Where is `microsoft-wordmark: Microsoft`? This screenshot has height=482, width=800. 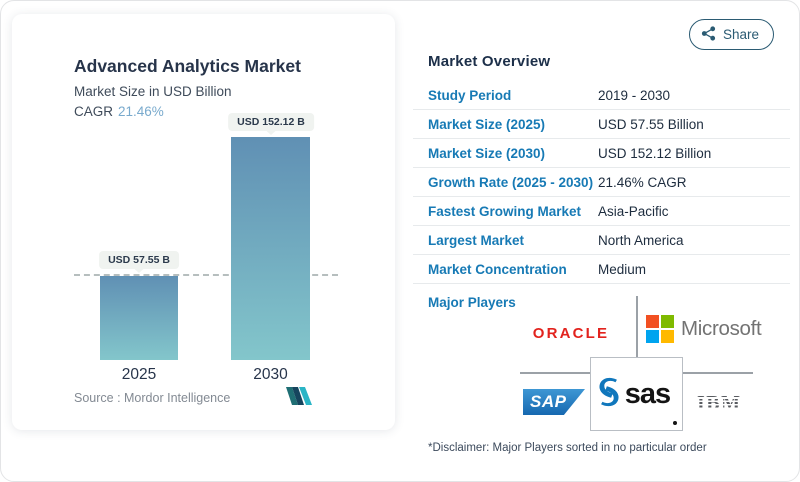 microsoft-wordmark: Microsoft is located at coordinates (721, 328).